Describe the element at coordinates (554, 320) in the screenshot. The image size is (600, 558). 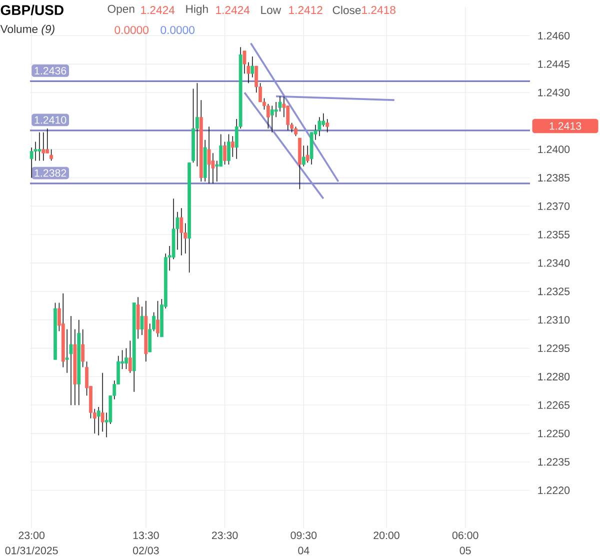
I see `y-tick-label: 1.2310` at that location.